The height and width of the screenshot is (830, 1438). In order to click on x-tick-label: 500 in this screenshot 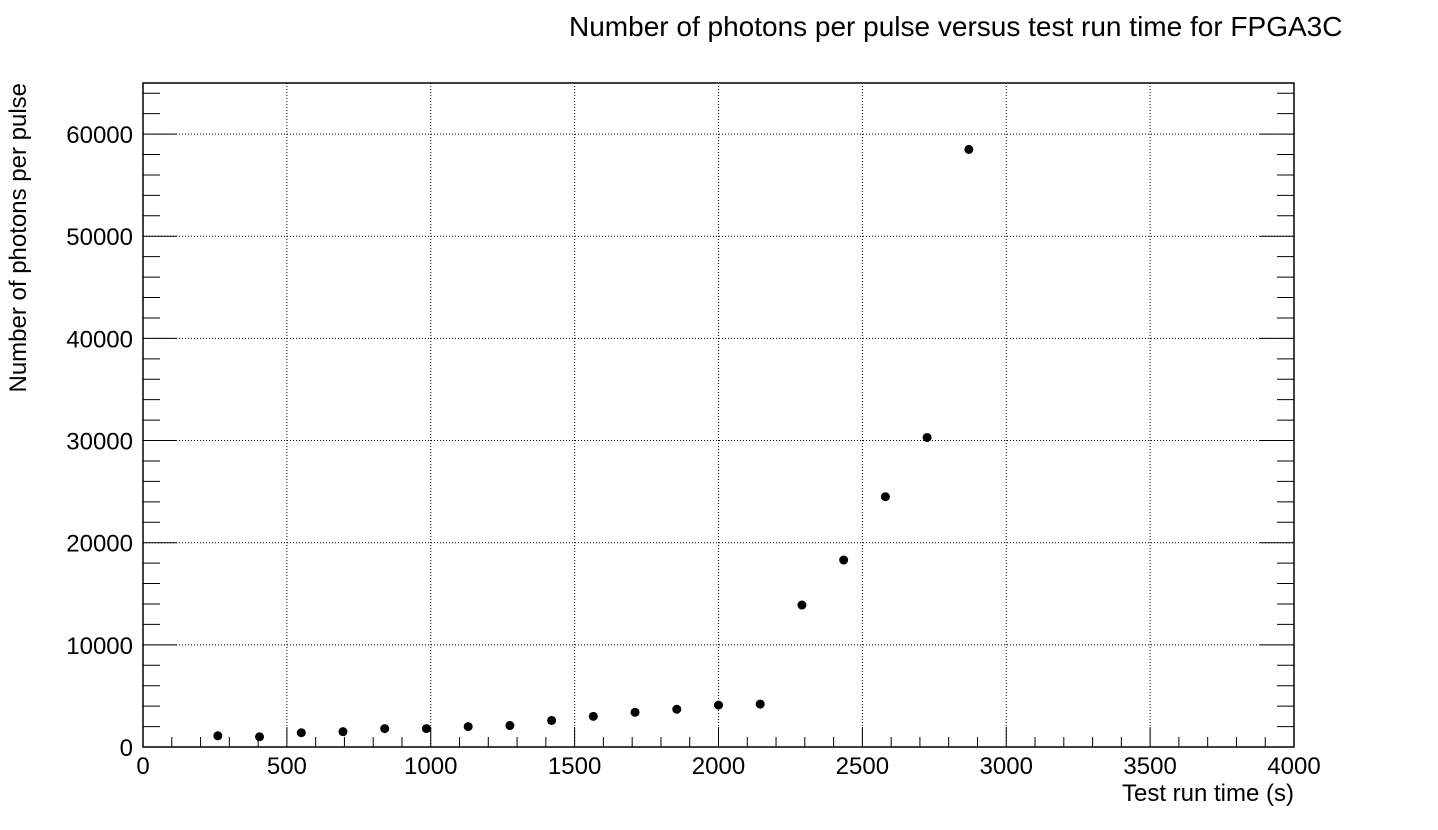, I will do `click(287, 766)`.